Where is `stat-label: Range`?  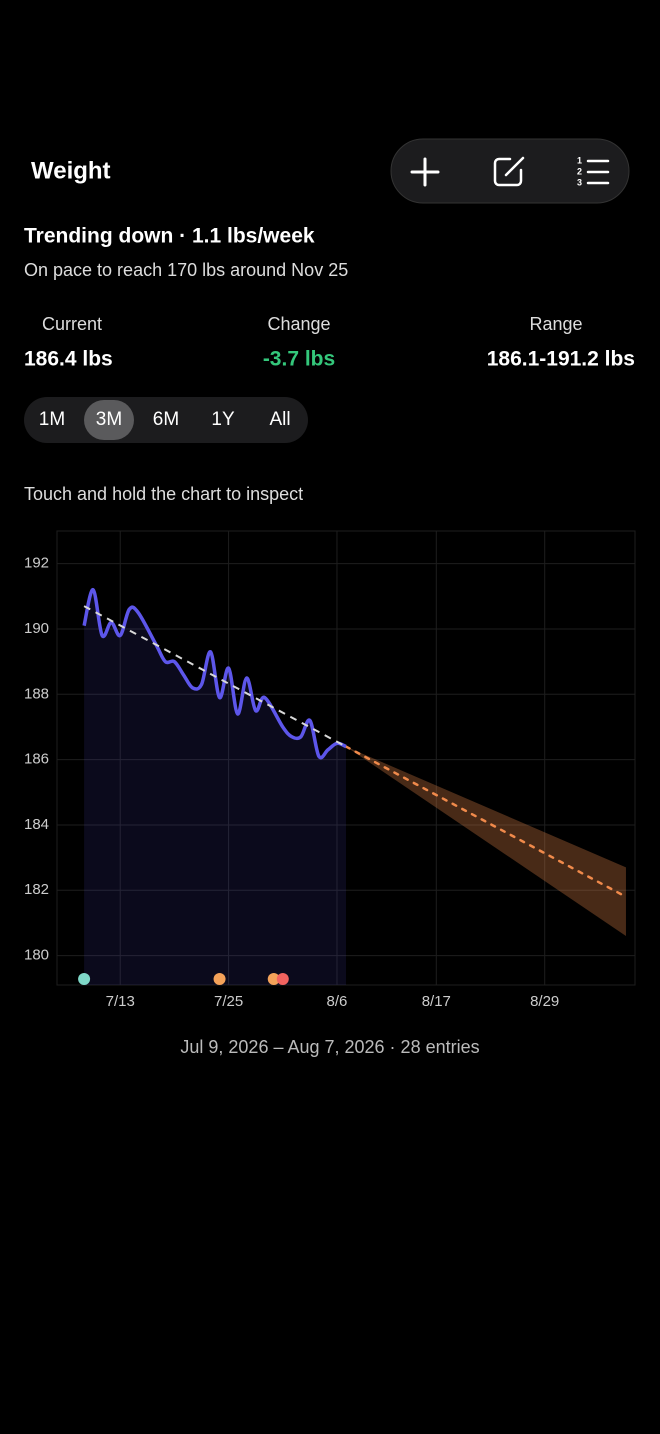 stat-label: Range is located at coordinates (555, 324).